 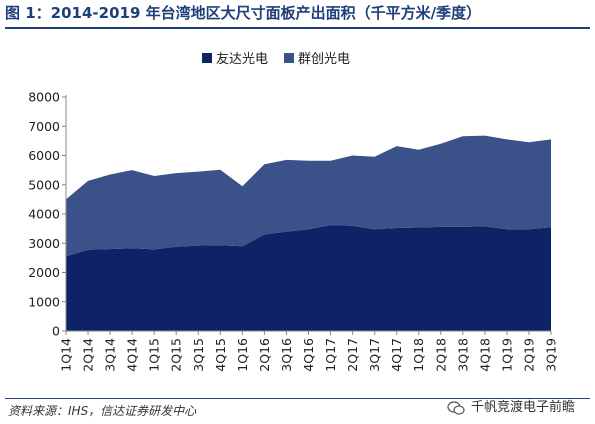 What do you see at coordinates (456, 408) in the screenshot?
I see `wechat-icon` at bounding box center [456, 408].